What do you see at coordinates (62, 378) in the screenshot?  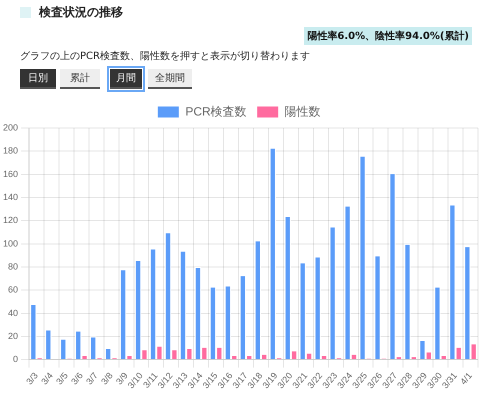 I see `x-tick-label: 3/5` at bounding box center [62, 378].